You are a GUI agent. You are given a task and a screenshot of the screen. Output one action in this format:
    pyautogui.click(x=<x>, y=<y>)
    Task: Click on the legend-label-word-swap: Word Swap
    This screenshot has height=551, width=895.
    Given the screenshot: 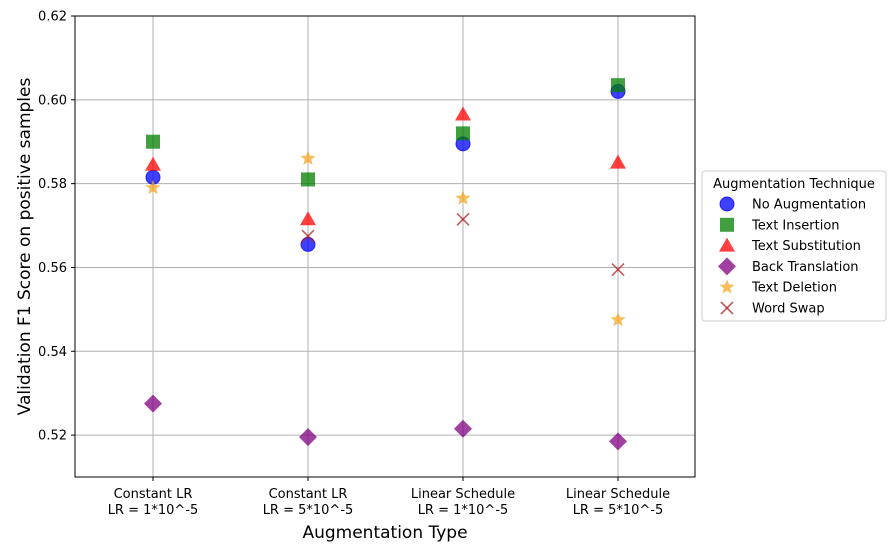 What is the action you would take?
    pyautogui.click(x=788, y=309)
    